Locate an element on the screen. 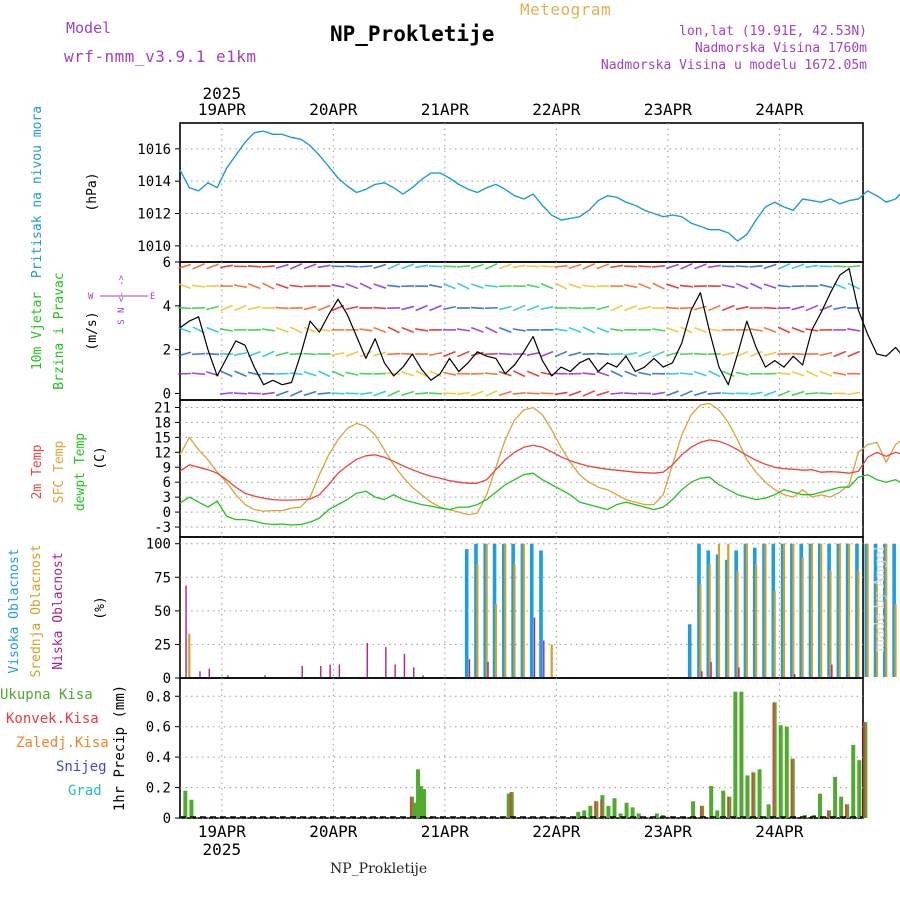 This screenshot has height=900, width=900. wind-arrow-field is located at coordinates (519, 330).